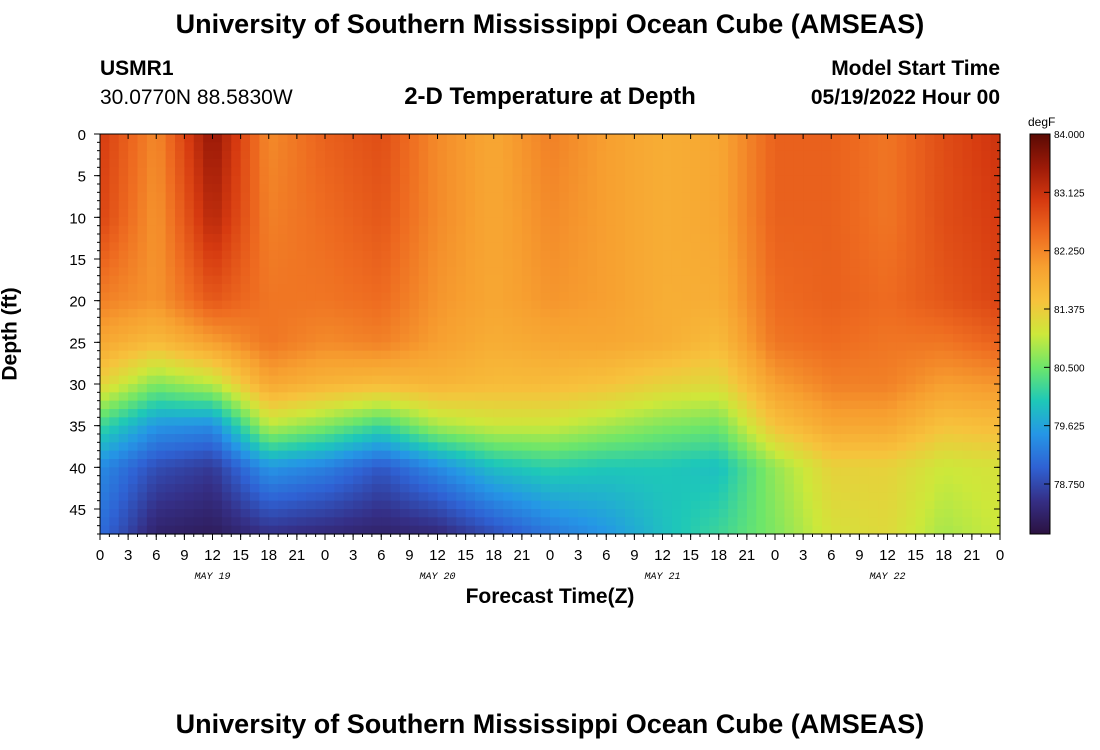 The height and width of the screenshot is (750, 1100). Describe the element at coordinates (268, 555) in the screenshot. I see `x-tick-label: 18` at that location.